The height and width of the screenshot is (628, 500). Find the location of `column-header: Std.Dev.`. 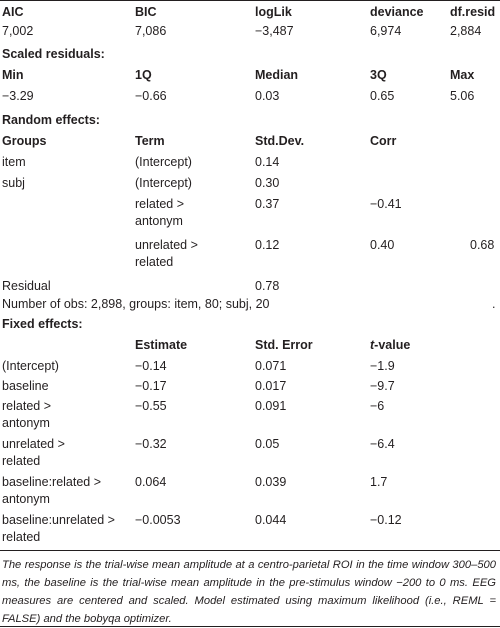

column-header: Std.Dev. is located at coordinates (280, 141).